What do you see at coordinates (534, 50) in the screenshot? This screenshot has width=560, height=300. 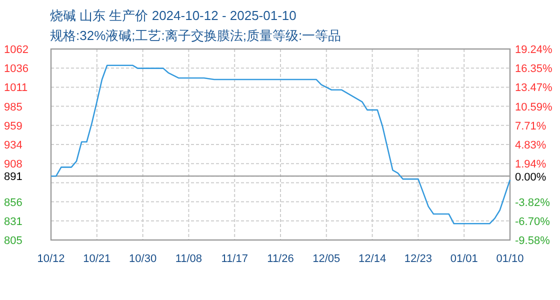 I see `y2-tick-label: 19.24%` at bounding box center [534, 50].